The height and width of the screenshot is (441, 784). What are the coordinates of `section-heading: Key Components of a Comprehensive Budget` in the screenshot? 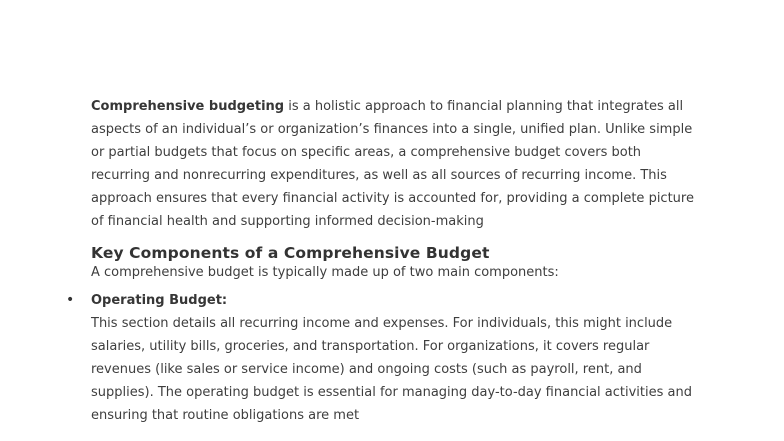 It's located at (290, 253).